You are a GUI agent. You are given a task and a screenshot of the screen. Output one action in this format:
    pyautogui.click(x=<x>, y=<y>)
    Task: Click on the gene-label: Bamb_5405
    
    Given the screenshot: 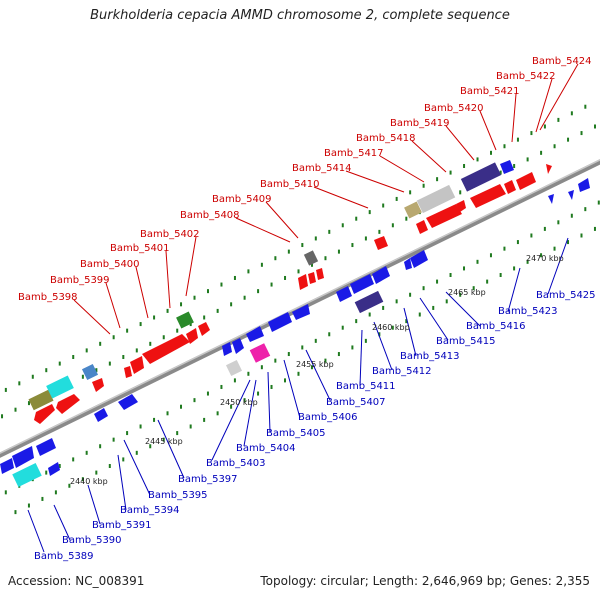 What is the action you would take?
    pyautogui.click(x=296, y=433)
    